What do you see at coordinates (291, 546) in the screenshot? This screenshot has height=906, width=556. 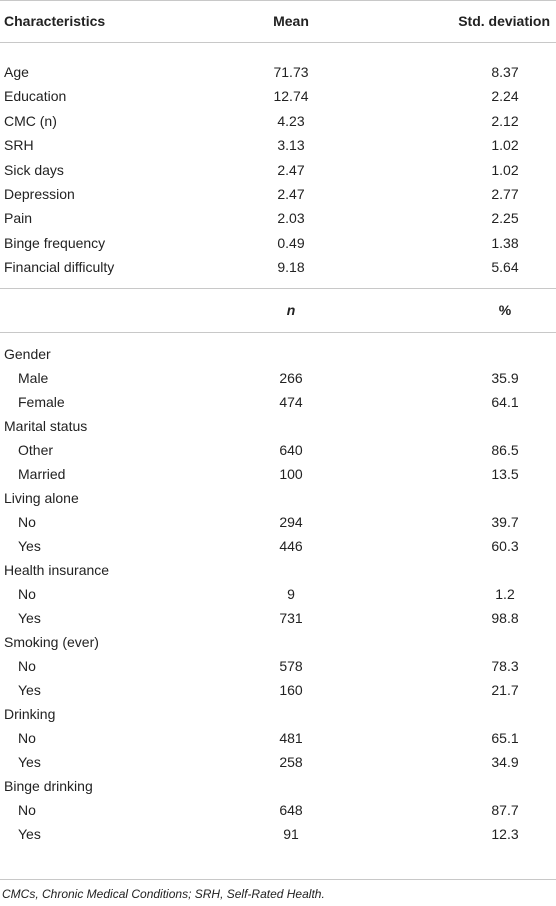 I see `cell-value: 446` at bounding box center [291, 546].